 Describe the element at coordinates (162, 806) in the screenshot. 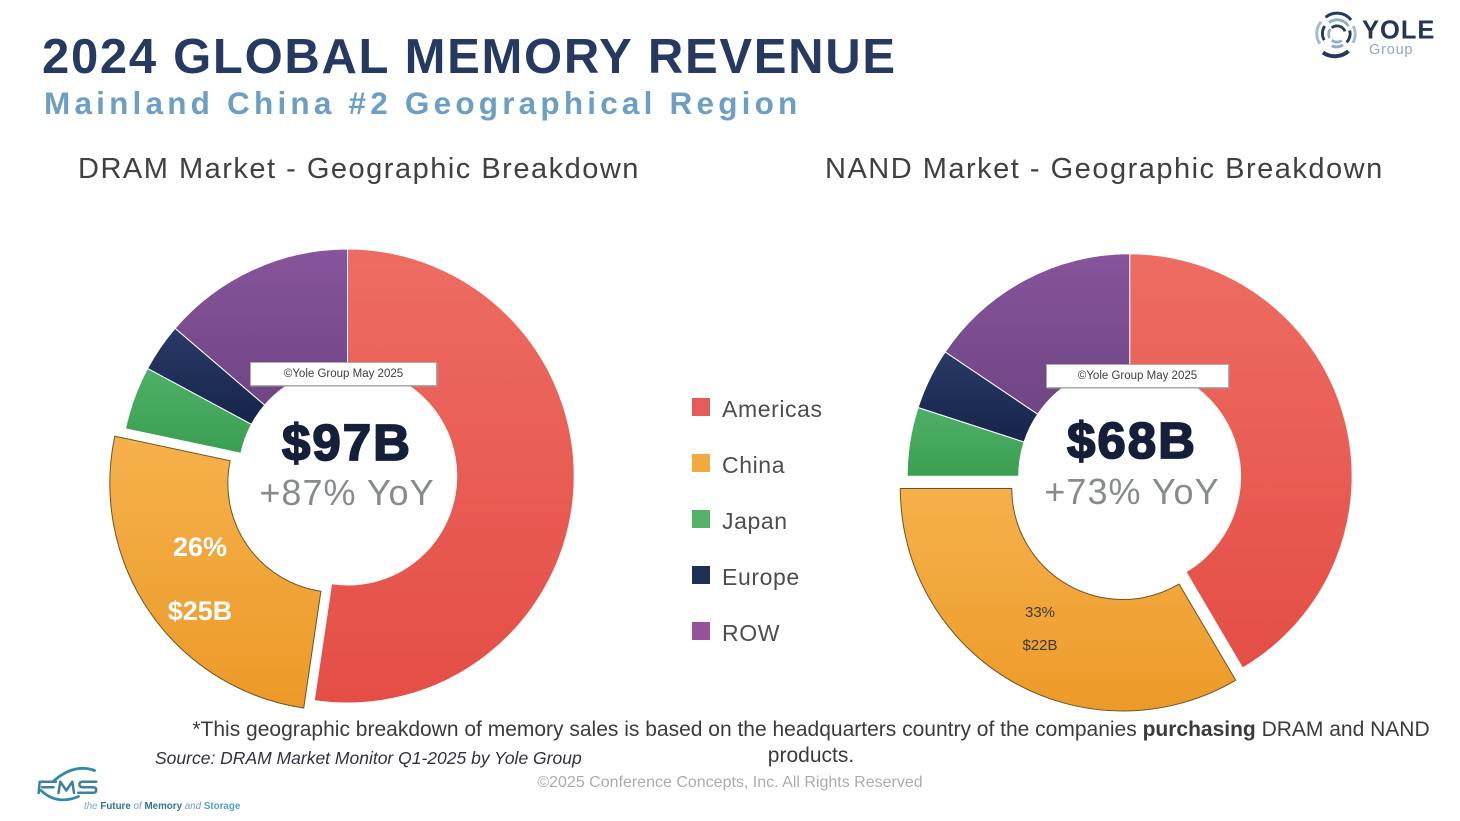

I see `svg-text:the Future of Memory and Stora: the Future of Memory and Storage` at that location.